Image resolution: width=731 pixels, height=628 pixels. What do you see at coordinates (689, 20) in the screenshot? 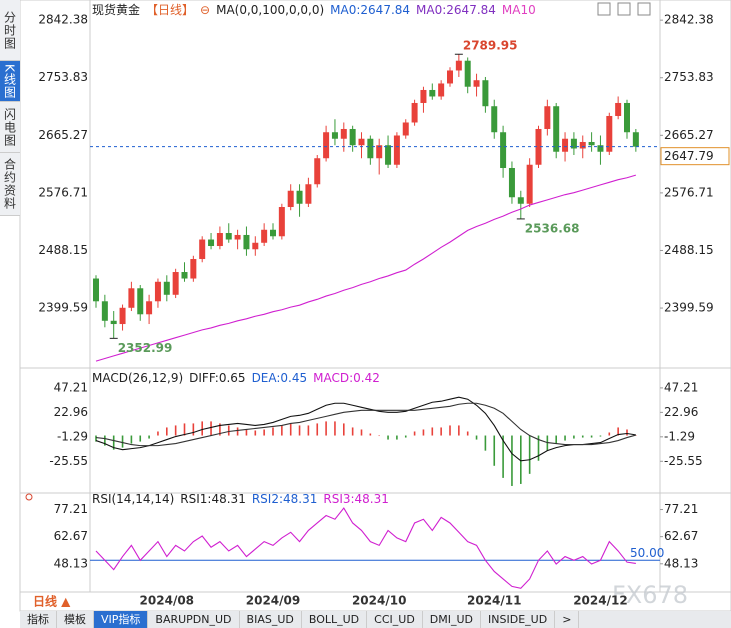
I see `y-tick-label: 2842.38` at bounding box center [689, 20].